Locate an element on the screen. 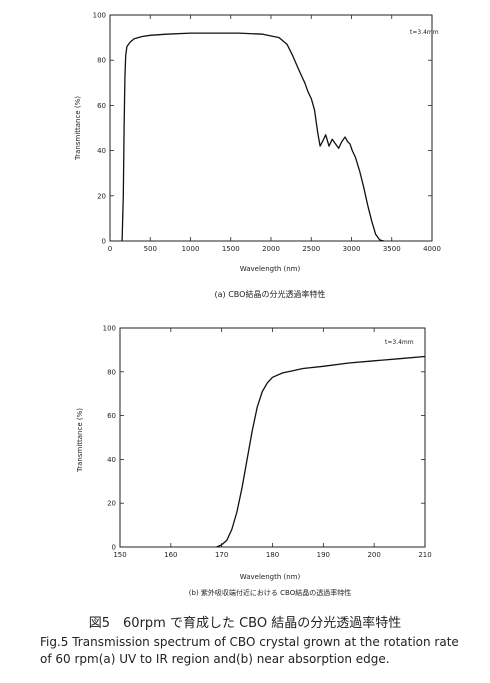 The width and height of the screenshot is (490, 683). chart-b-subtitle: (b) 紫外吸収端付近における CBO結晶の透過率特性 is located at coordinates (270, 592).